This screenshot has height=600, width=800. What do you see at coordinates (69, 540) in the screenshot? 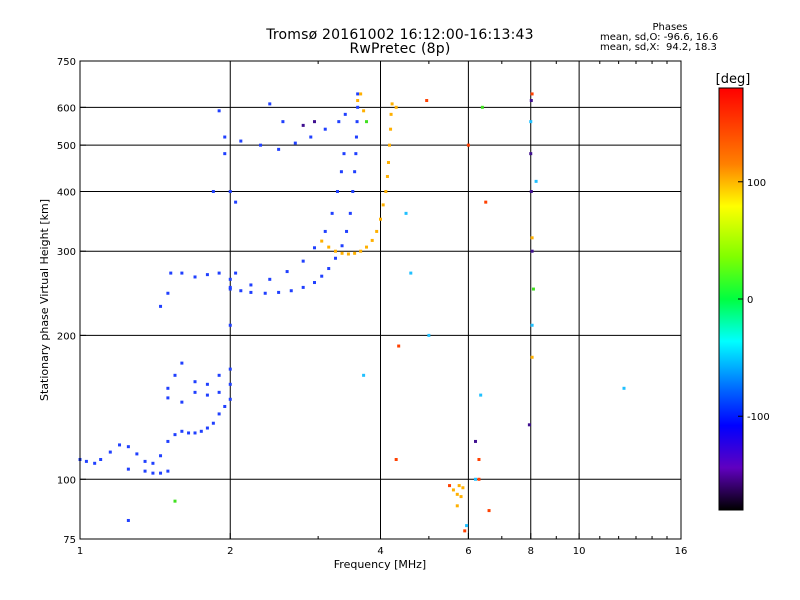
I see `y-tick-label: 75` at bounding box center [69, 540].